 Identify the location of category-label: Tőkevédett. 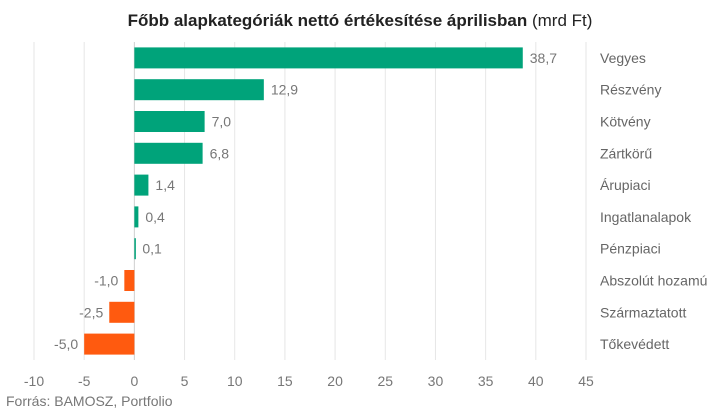
(634, 344).